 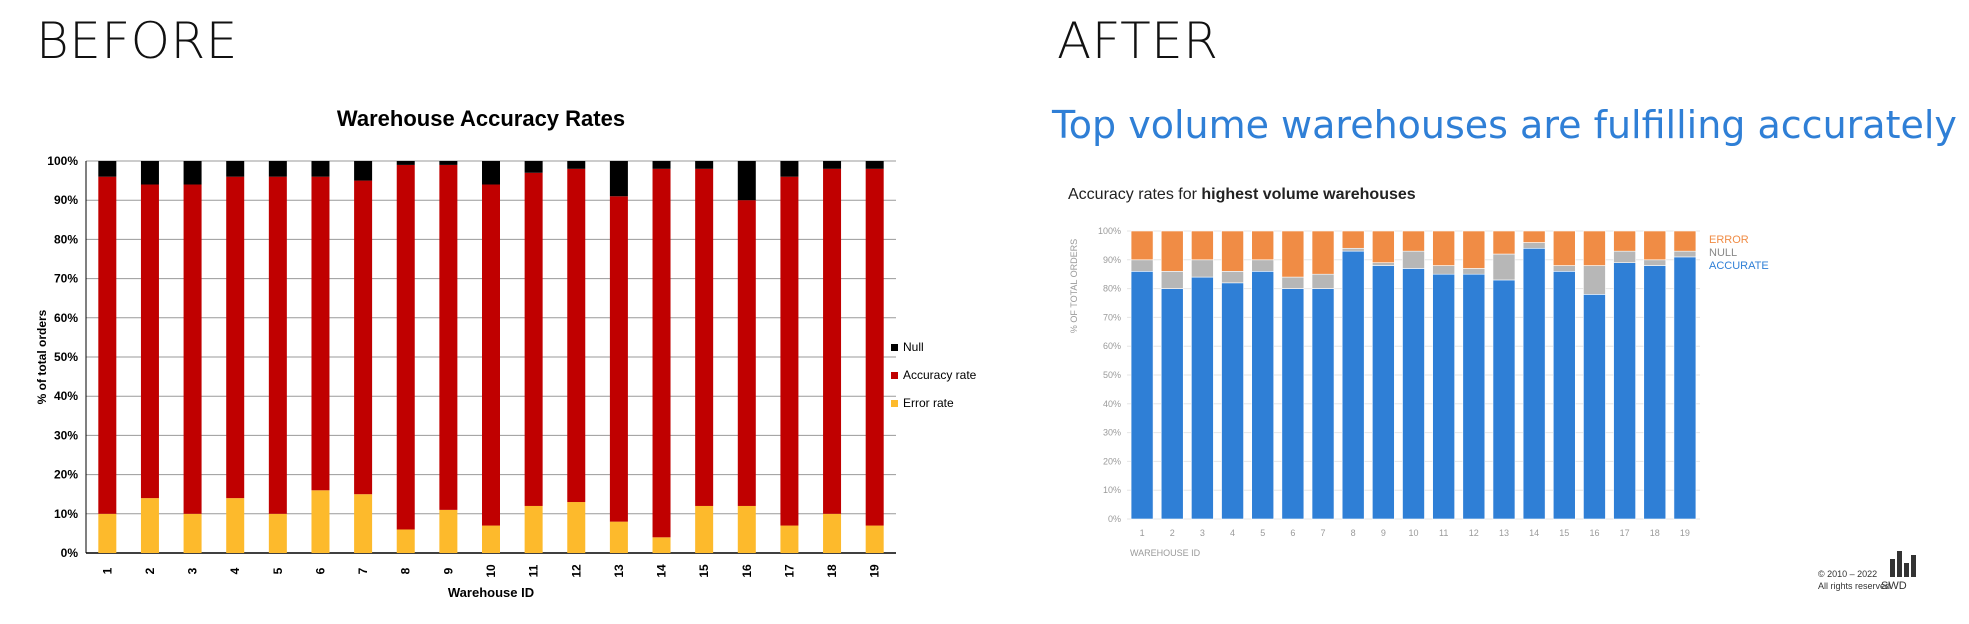 I want to click on x-tick-label: 5, so click(x=1262, y=533).